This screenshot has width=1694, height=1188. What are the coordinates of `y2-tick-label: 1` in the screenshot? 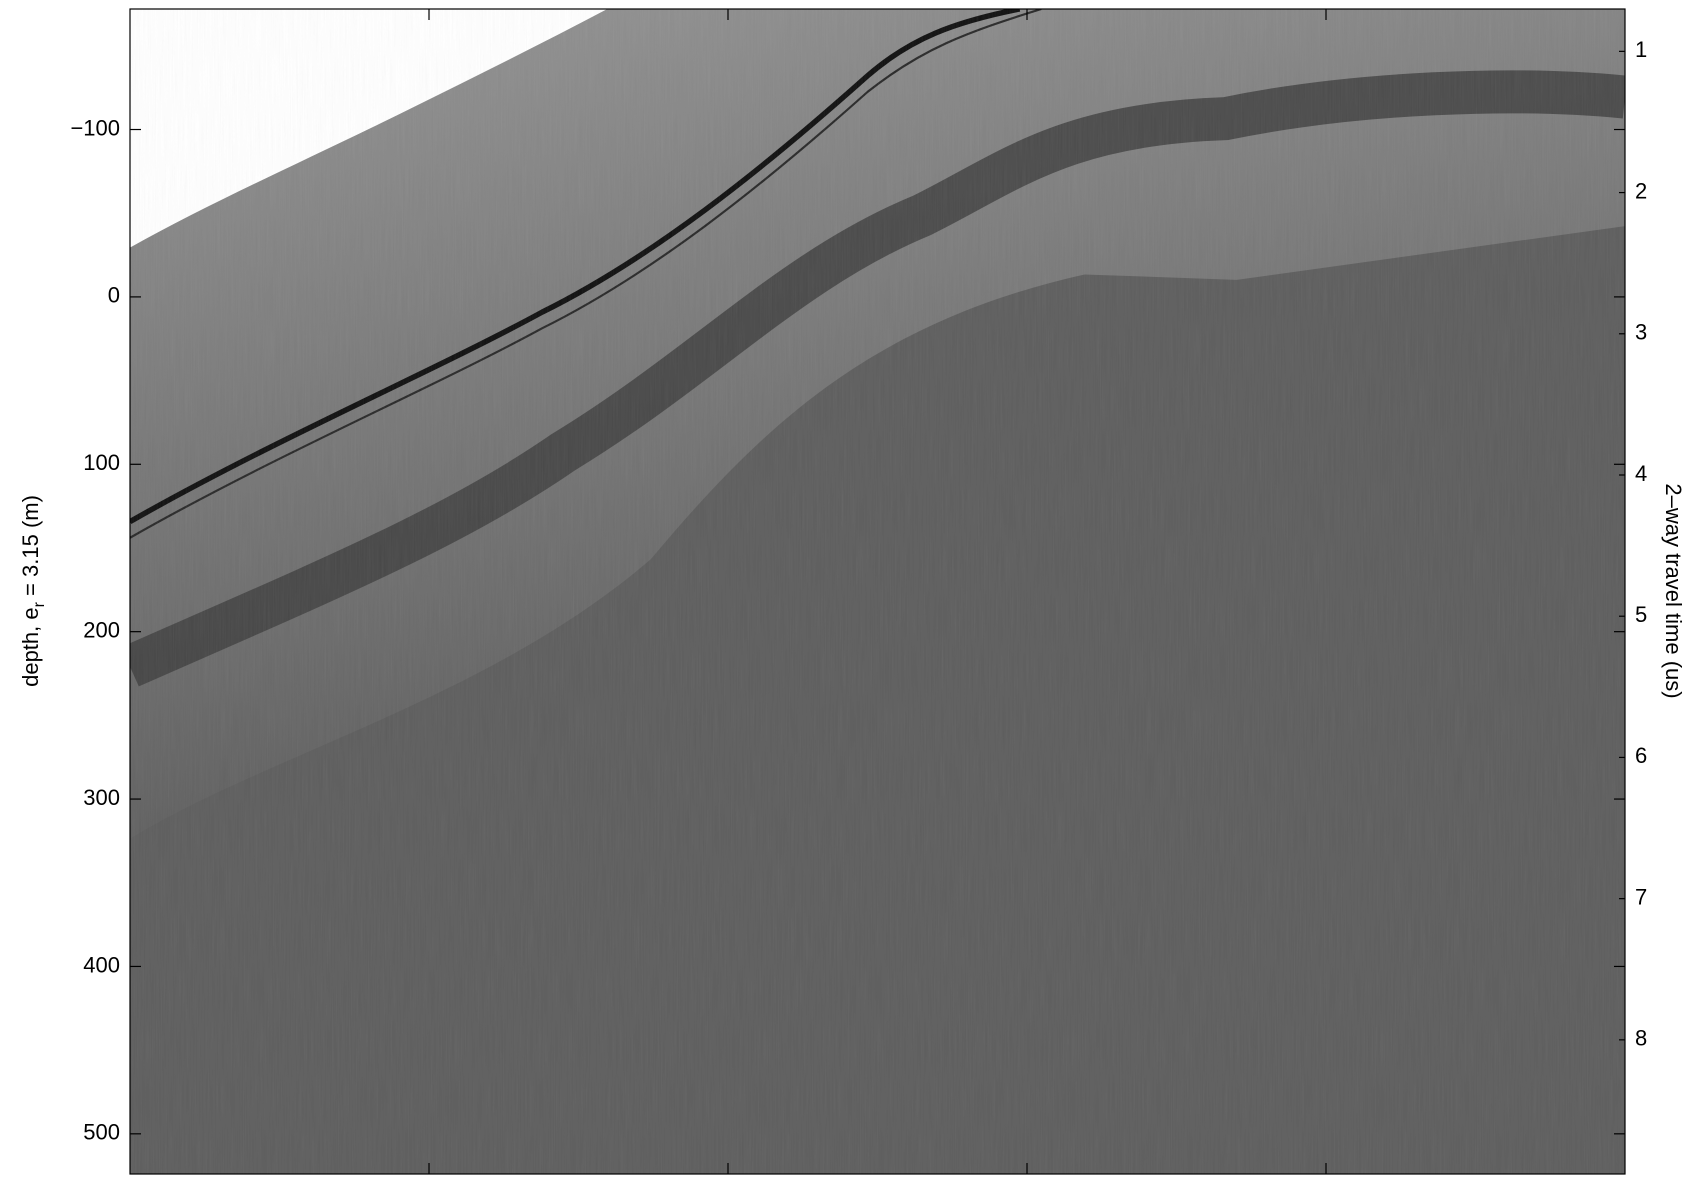 It's located at (1641, 49).